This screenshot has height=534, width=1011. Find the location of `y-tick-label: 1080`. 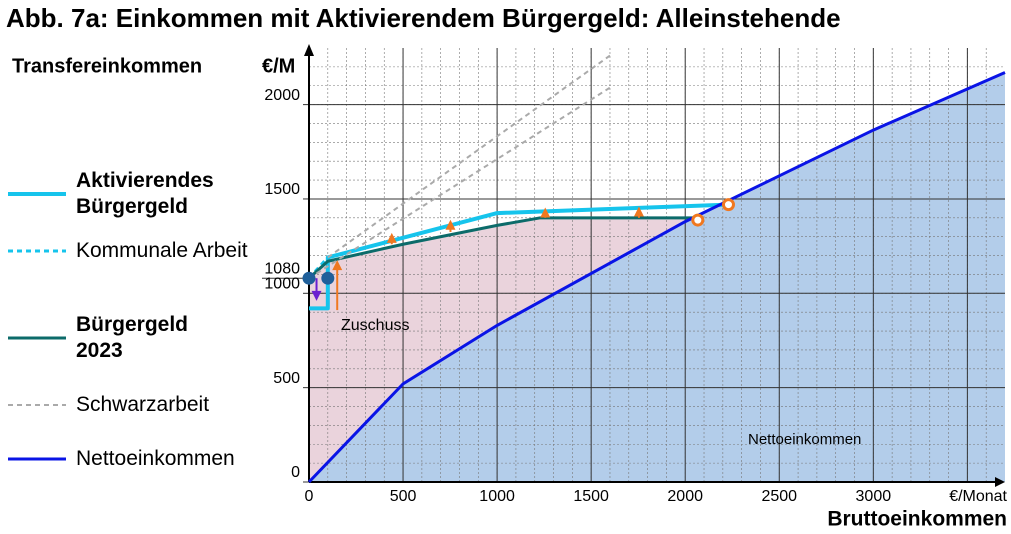

y-tick-label: 1080 is located at coordinates (282, 268).